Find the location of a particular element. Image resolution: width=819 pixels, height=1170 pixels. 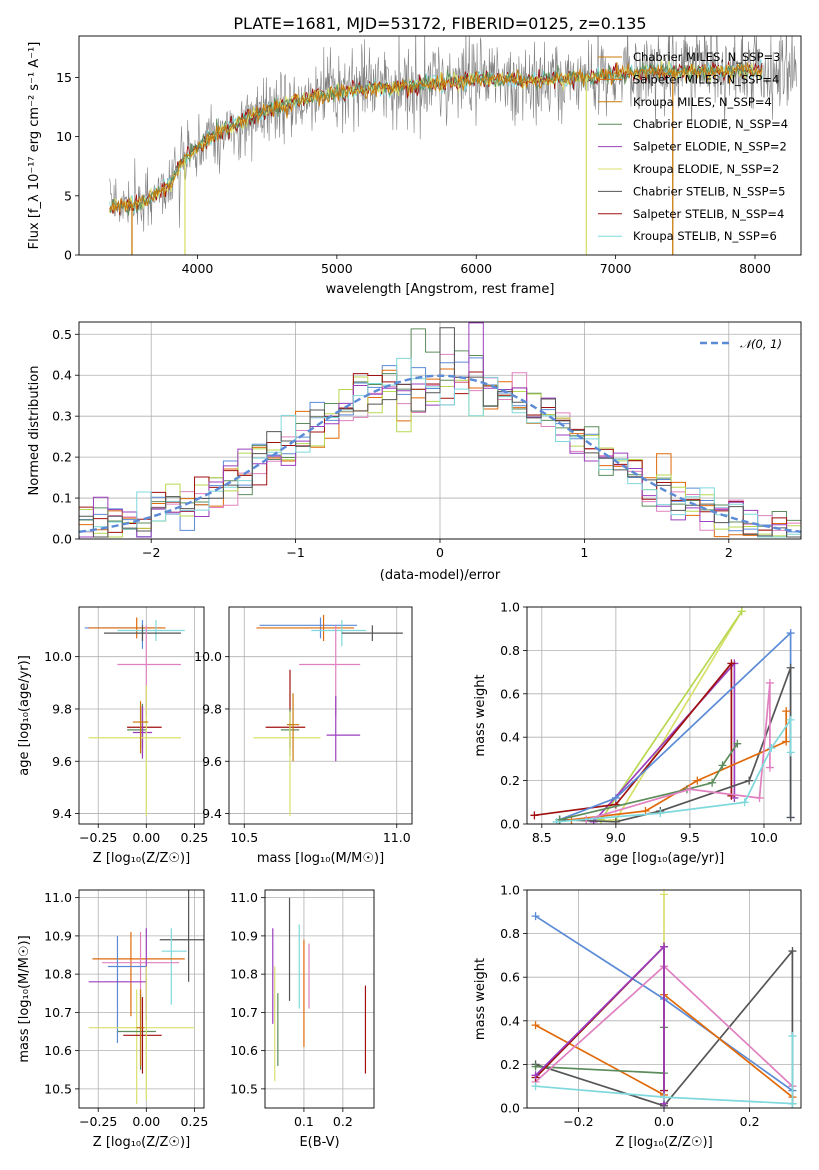

y-tick-label: 10.5 is located at coordinates (244, 1088).